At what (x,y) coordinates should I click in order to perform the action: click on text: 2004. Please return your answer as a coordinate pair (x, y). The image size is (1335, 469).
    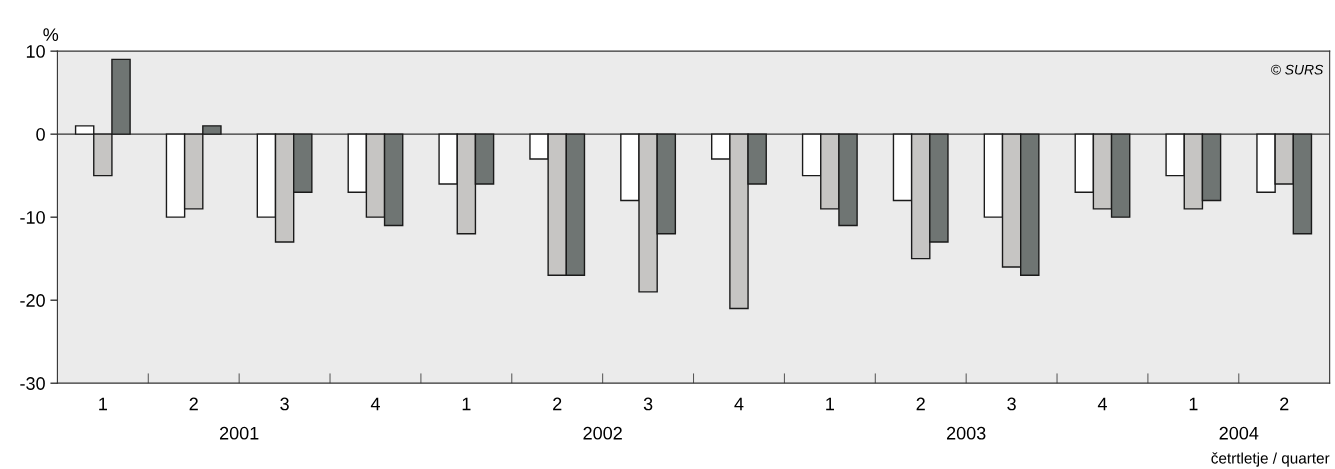
    Looking at the image, I should click on (1239, 433).